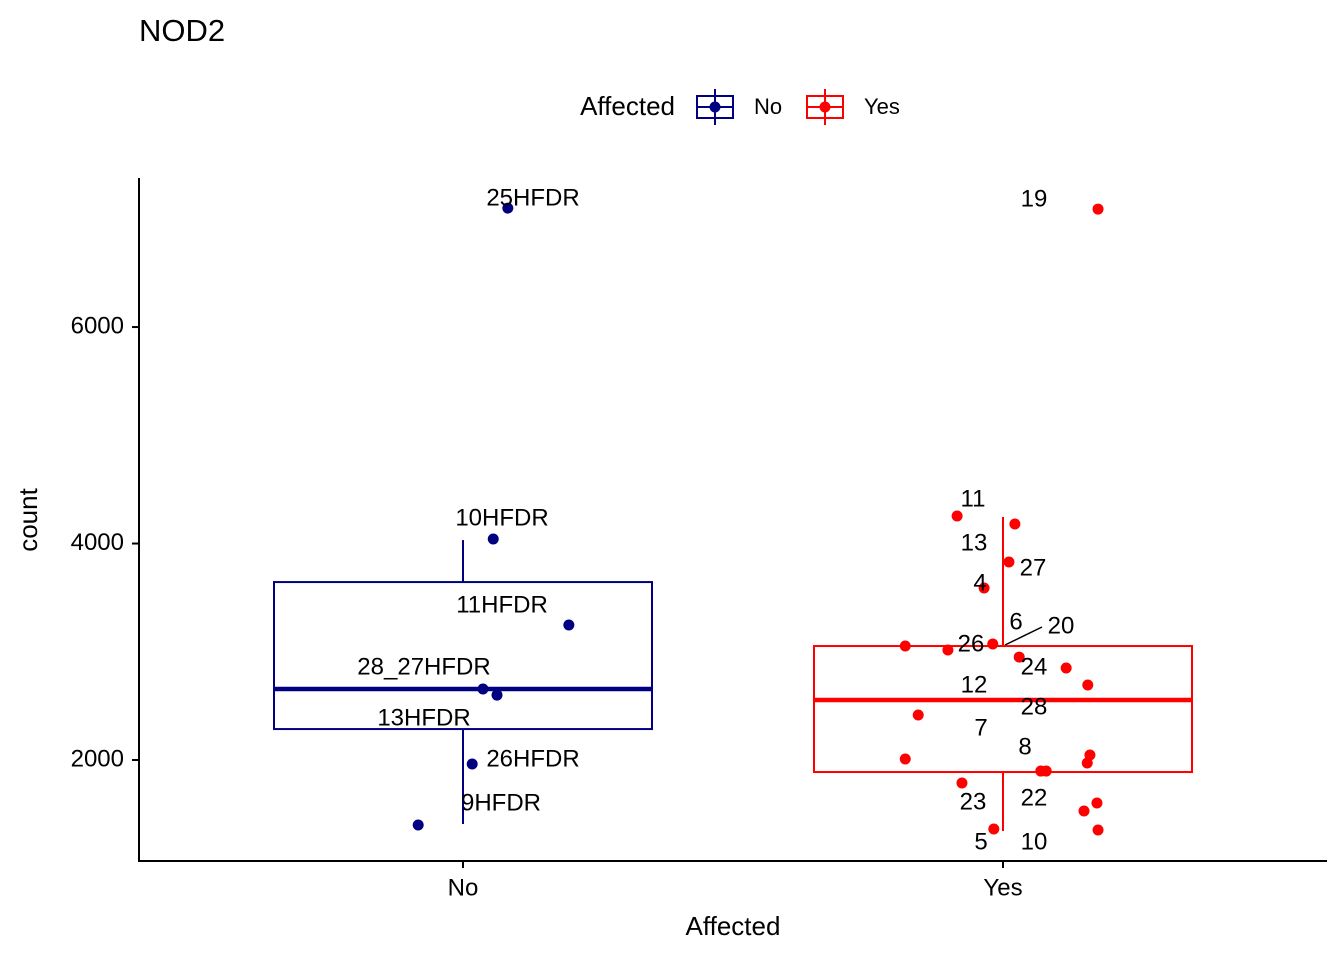  What do you see at coordinates (974, 684) in the screenshot?
I see `point-label: 12` at bounding box center [974, 684].